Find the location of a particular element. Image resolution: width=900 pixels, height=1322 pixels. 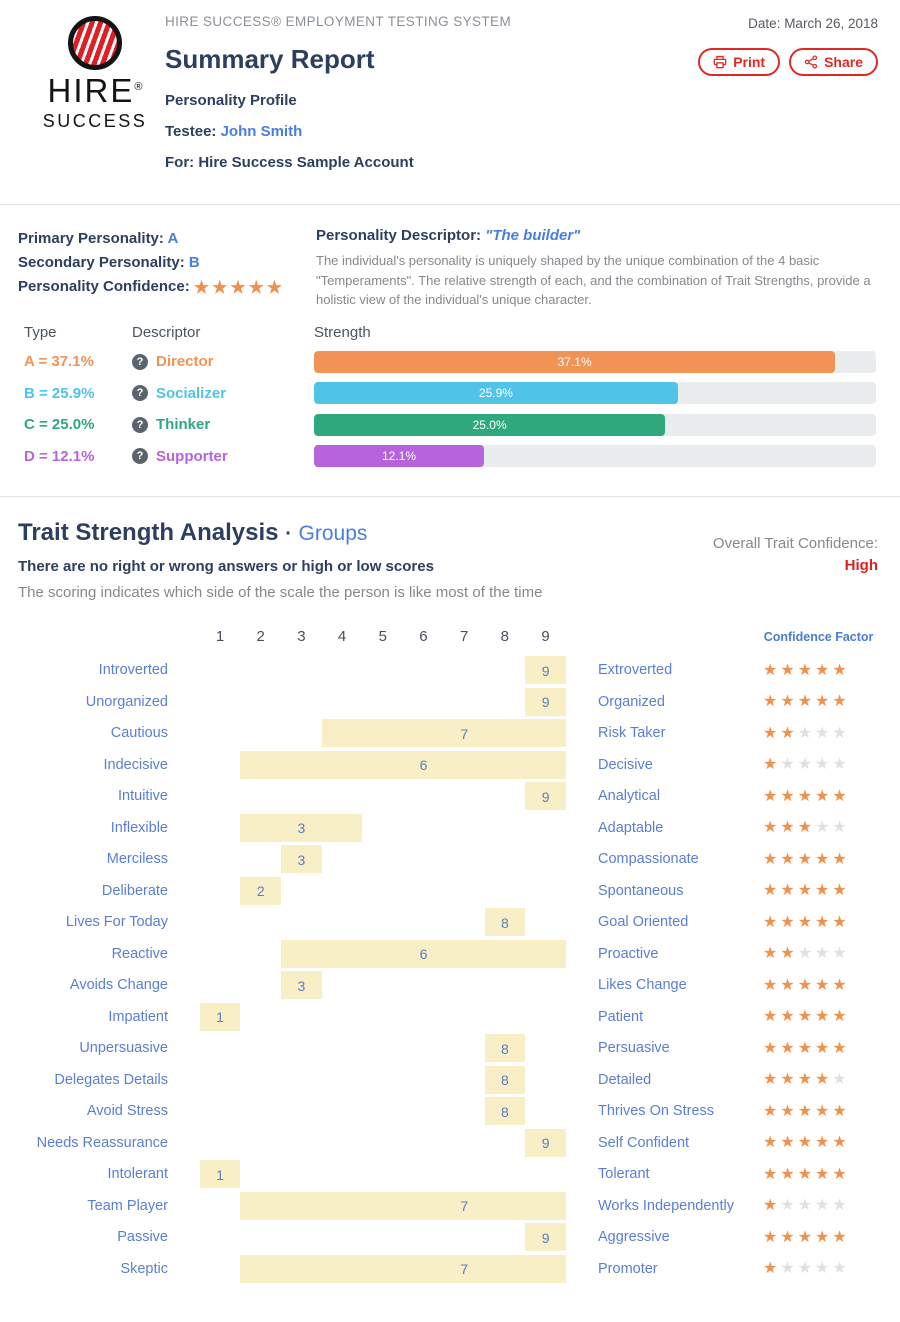

trait-right-label: Compassionate is located at coordinates (648, 859).